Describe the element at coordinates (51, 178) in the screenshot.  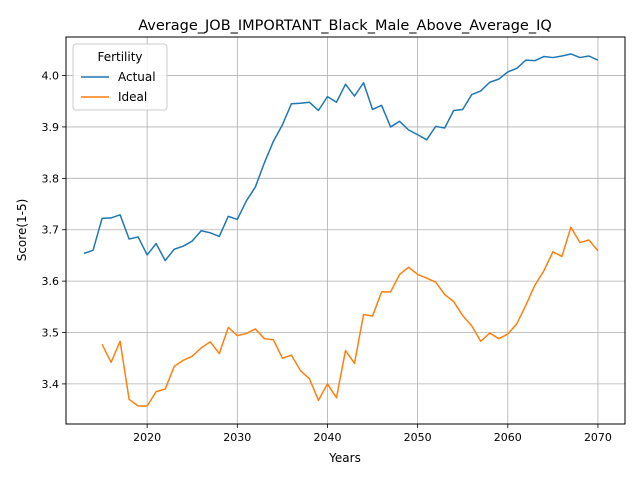
I see `y-tick-label: 3.8` at that location.